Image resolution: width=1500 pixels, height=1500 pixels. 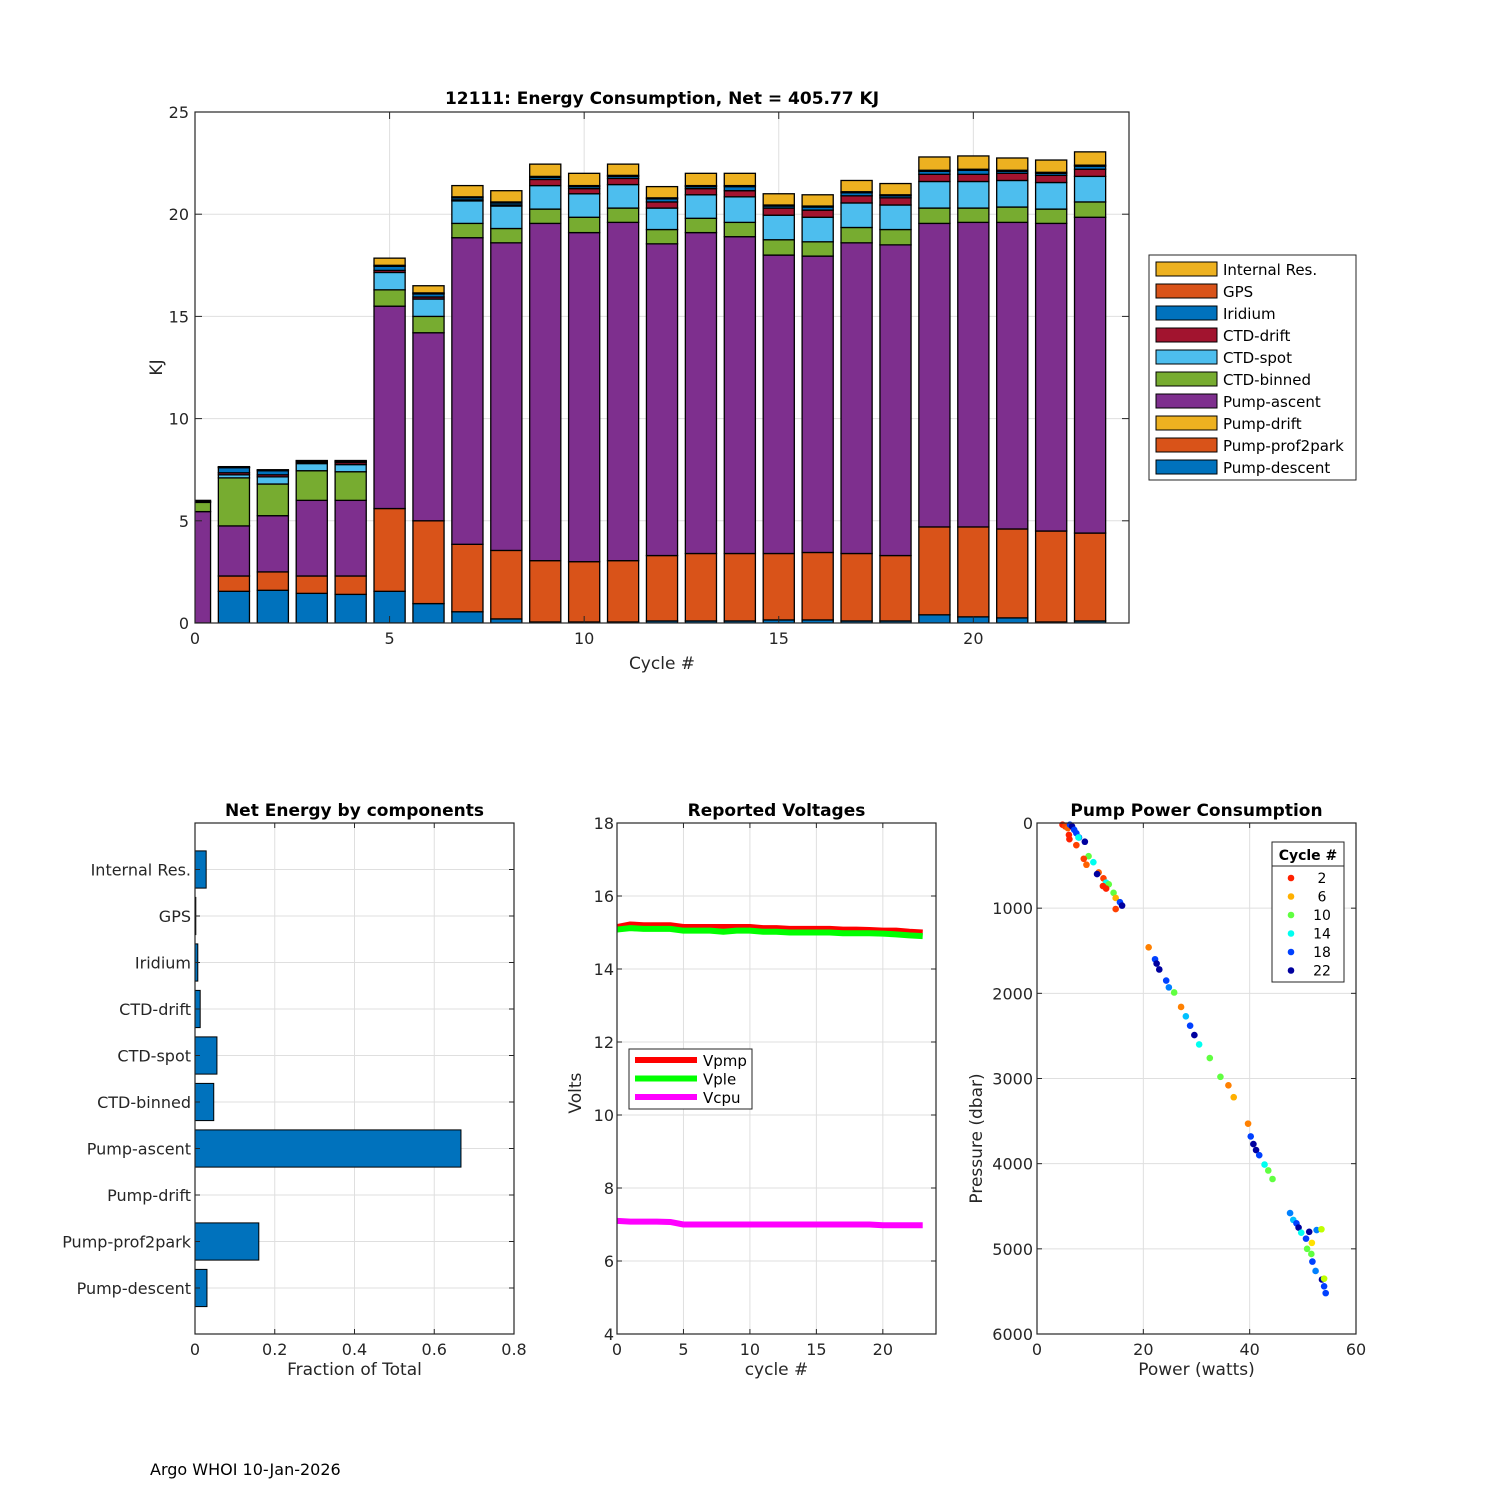 What do you see at coordinates (1196, 1370) in the screenshot?
I see `pump-power-x-axis-label: Power (watts)` at bounding box center [1196, 1370].